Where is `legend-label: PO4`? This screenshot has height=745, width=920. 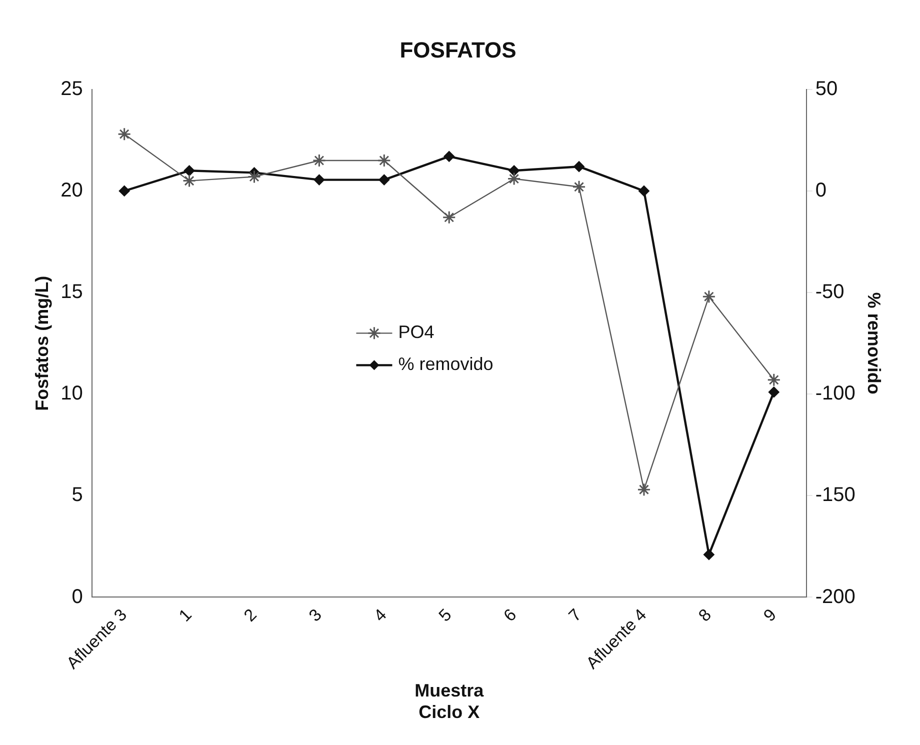
legend-label: PO4 is located at coordinates (416, 332).